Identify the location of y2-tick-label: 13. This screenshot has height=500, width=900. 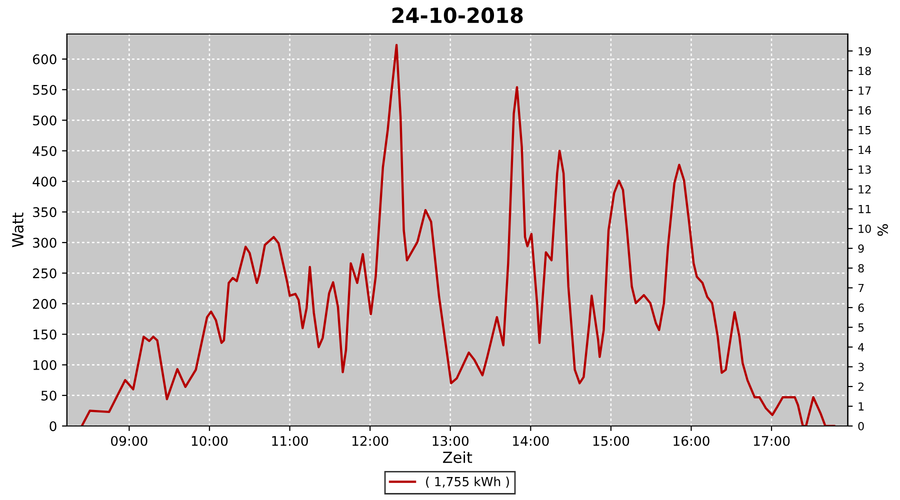
(864, 169).